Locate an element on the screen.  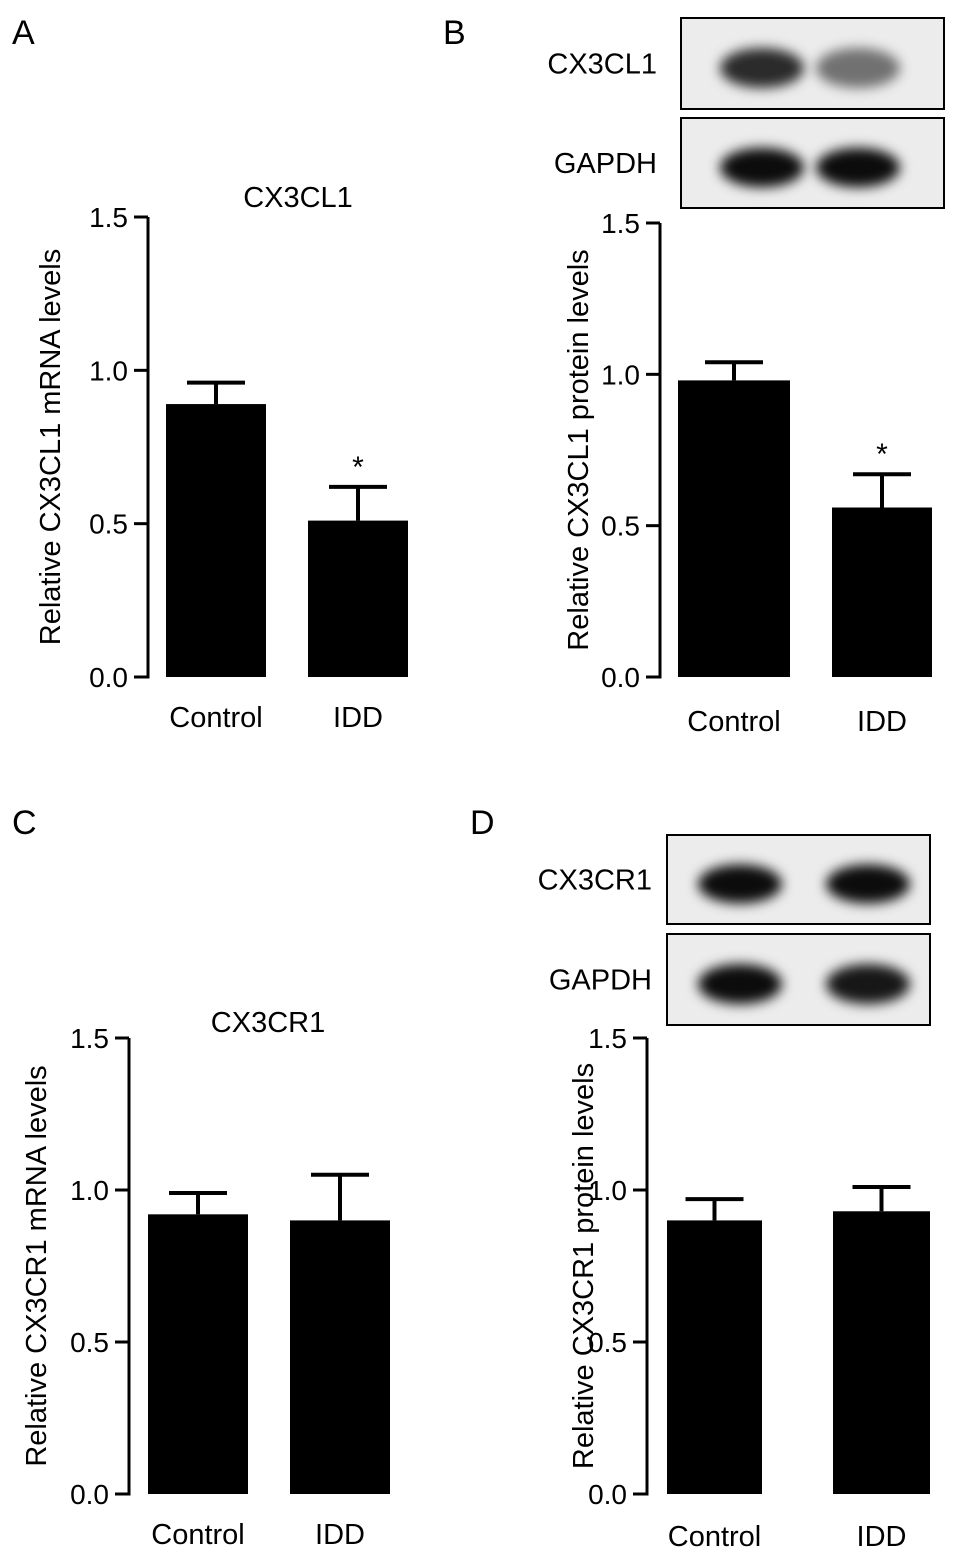
panel-letter: B is located at coordinates (454, 33).